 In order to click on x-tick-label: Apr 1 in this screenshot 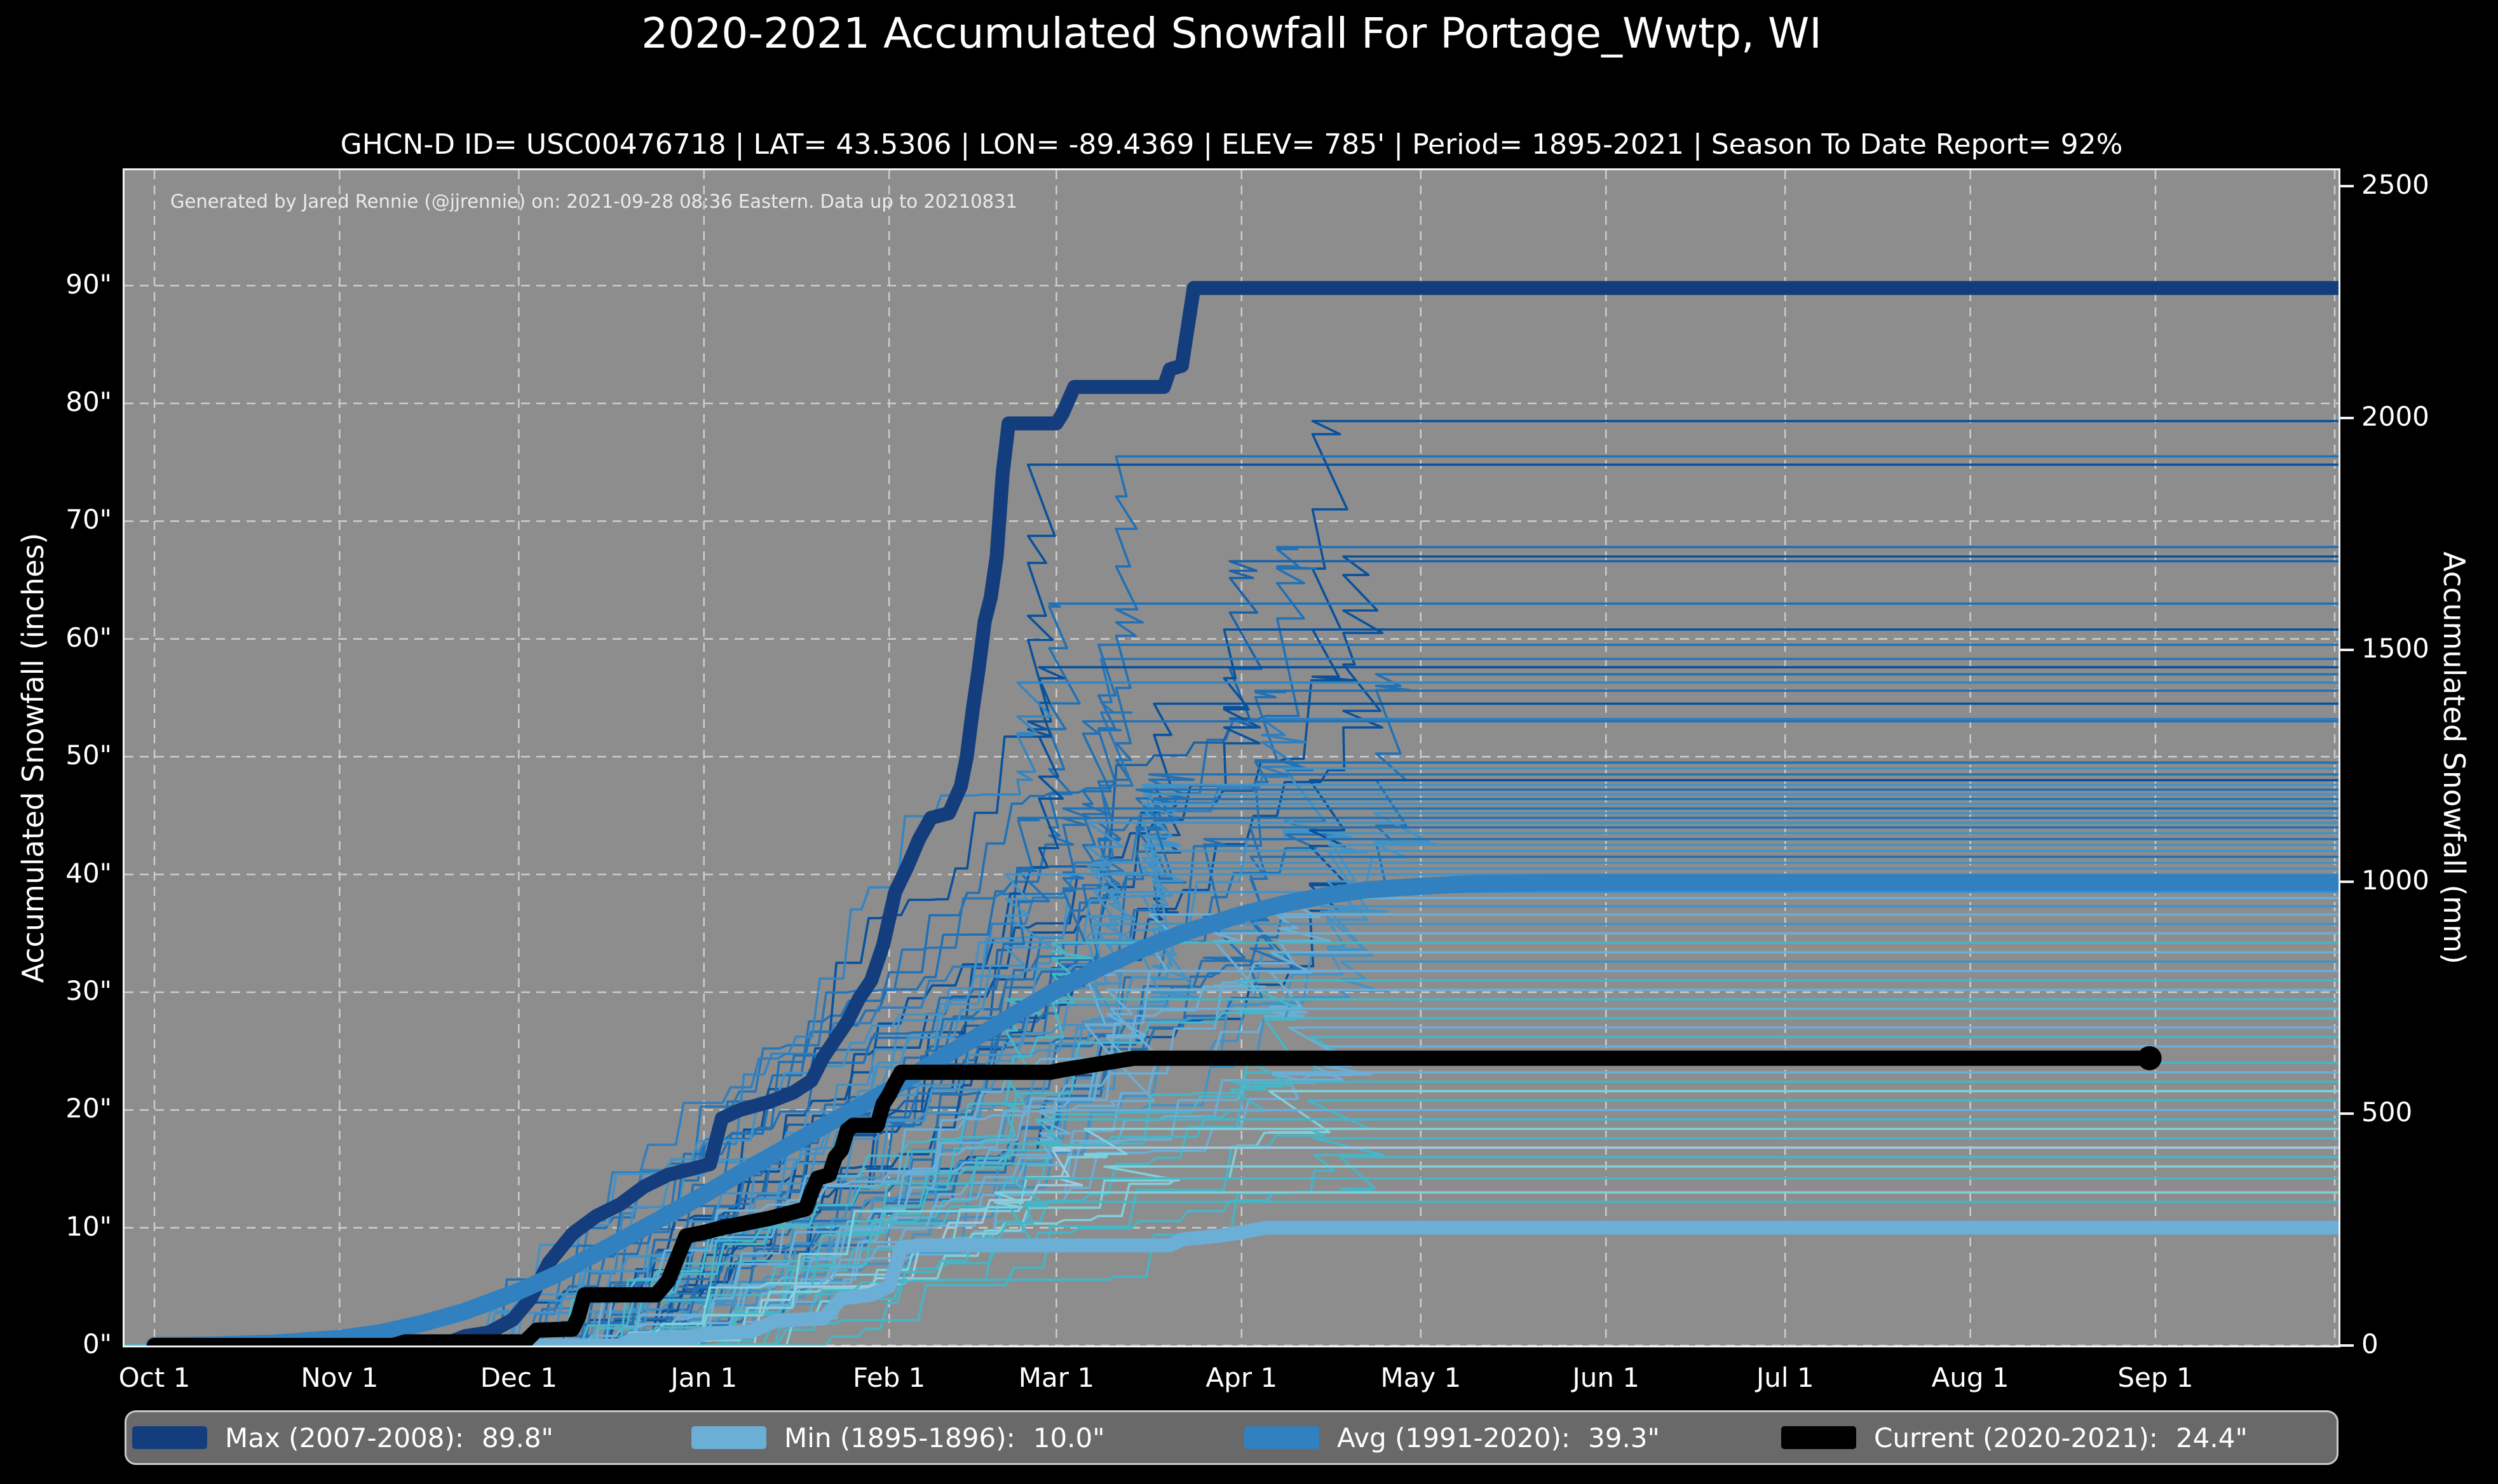, I will do `click(1241, 1378)`.